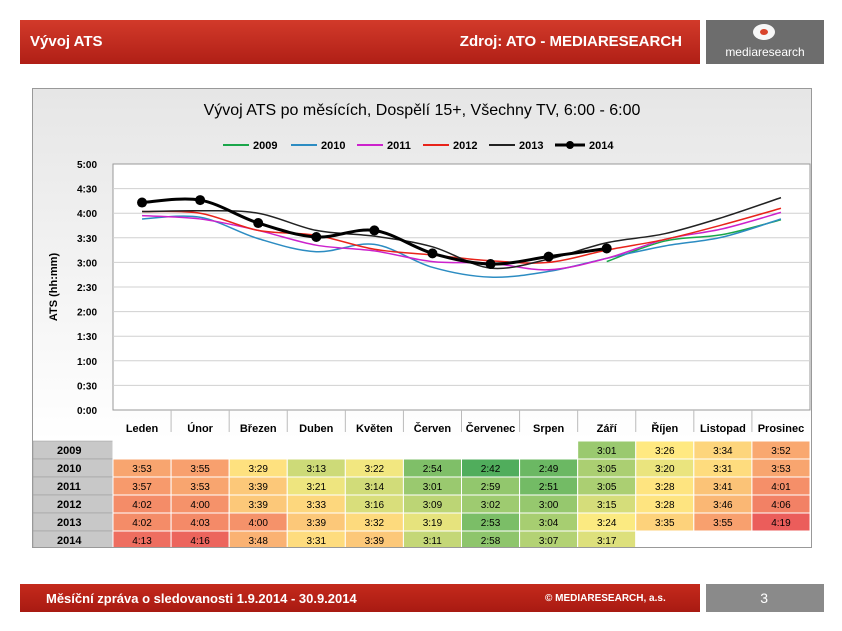 The height and width of the screenshot is (631, 842). What do you see at coordinates (462, 246) in the screenshot?
I see `series-line-2010` at bounding box center [462, 246].